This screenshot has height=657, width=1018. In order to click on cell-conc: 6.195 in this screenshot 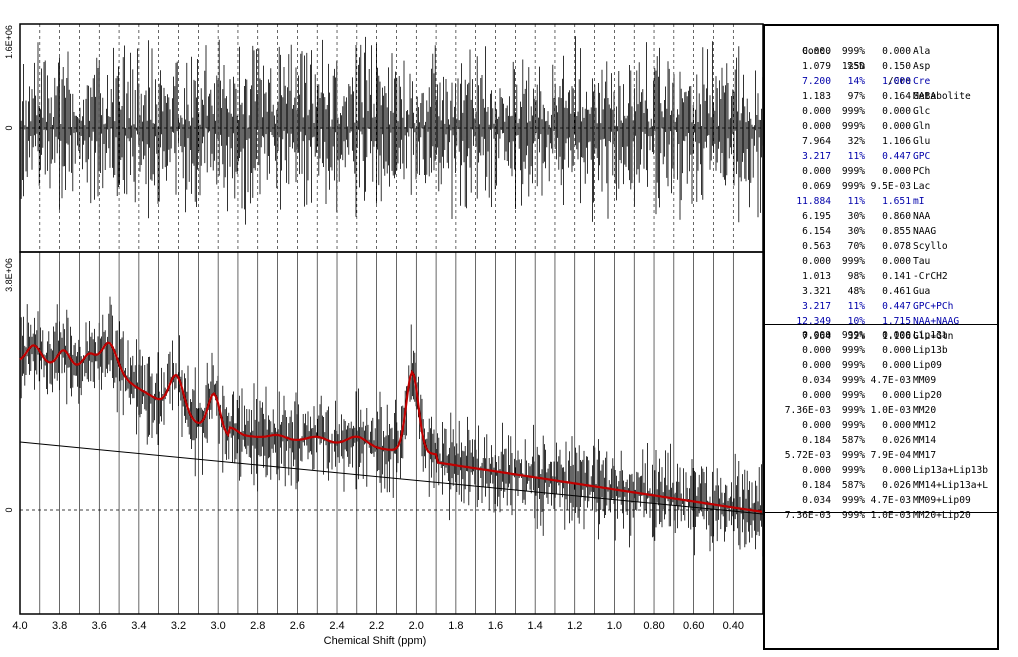, I will do `click(816, 216)`.